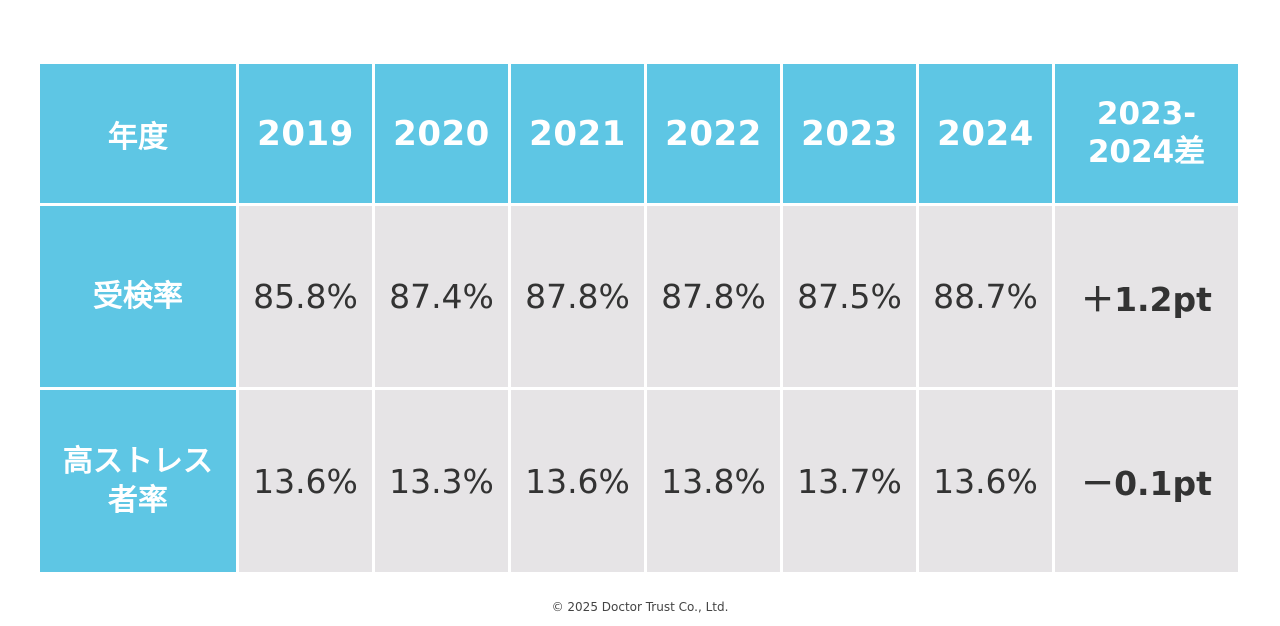 This screenshot has width=1280, height=626. What do you see at coordinates (305, 296) in the screenshot?
I see `exam-rate-2019: 85.8%` at bounding box center [305, 296].